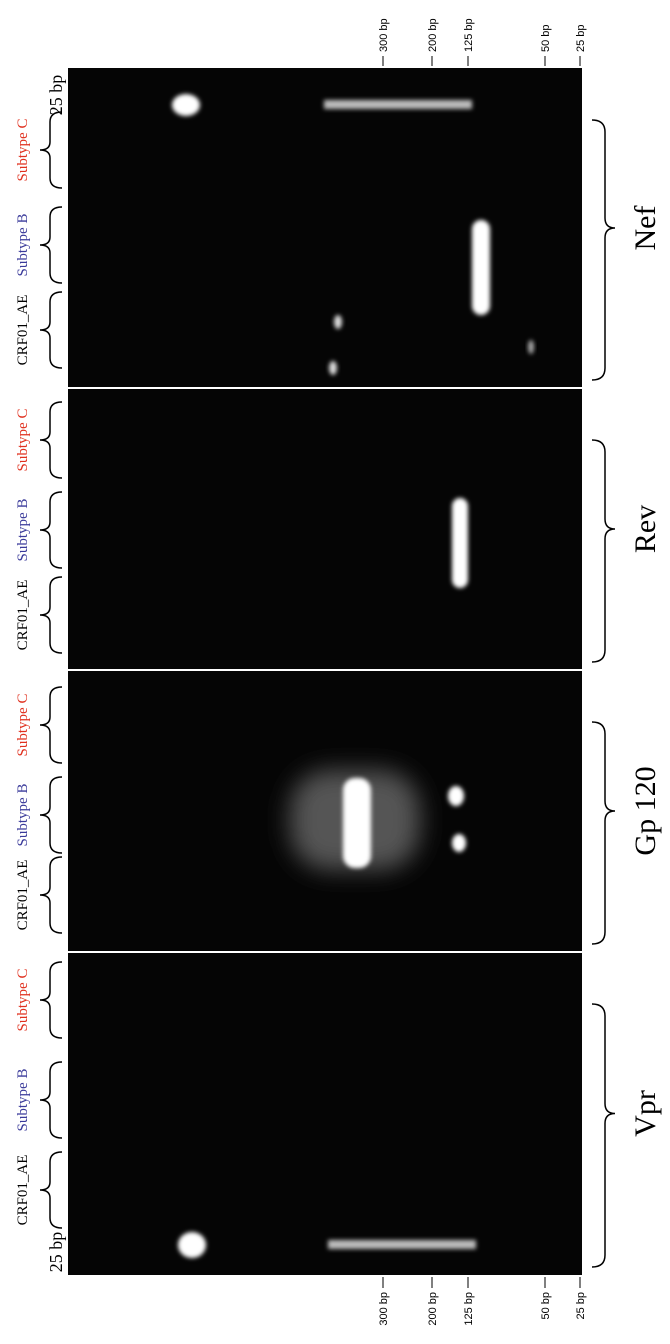 This screenshot has height=1344, width=670. What do you see at coordinates (645, 228) in the screenshot?
I see `gene-label: Nef` at bounding box center [645, 228].